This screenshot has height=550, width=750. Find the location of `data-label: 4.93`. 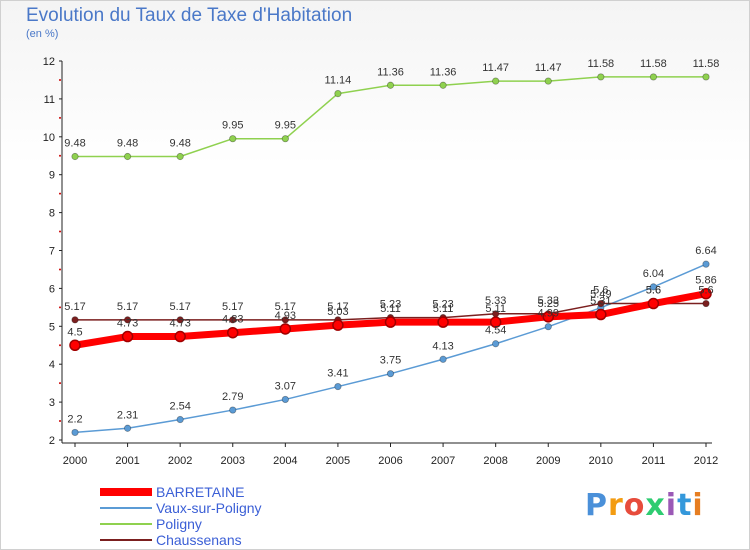

data-label: 4.93 is located at coordinates (285, 316).